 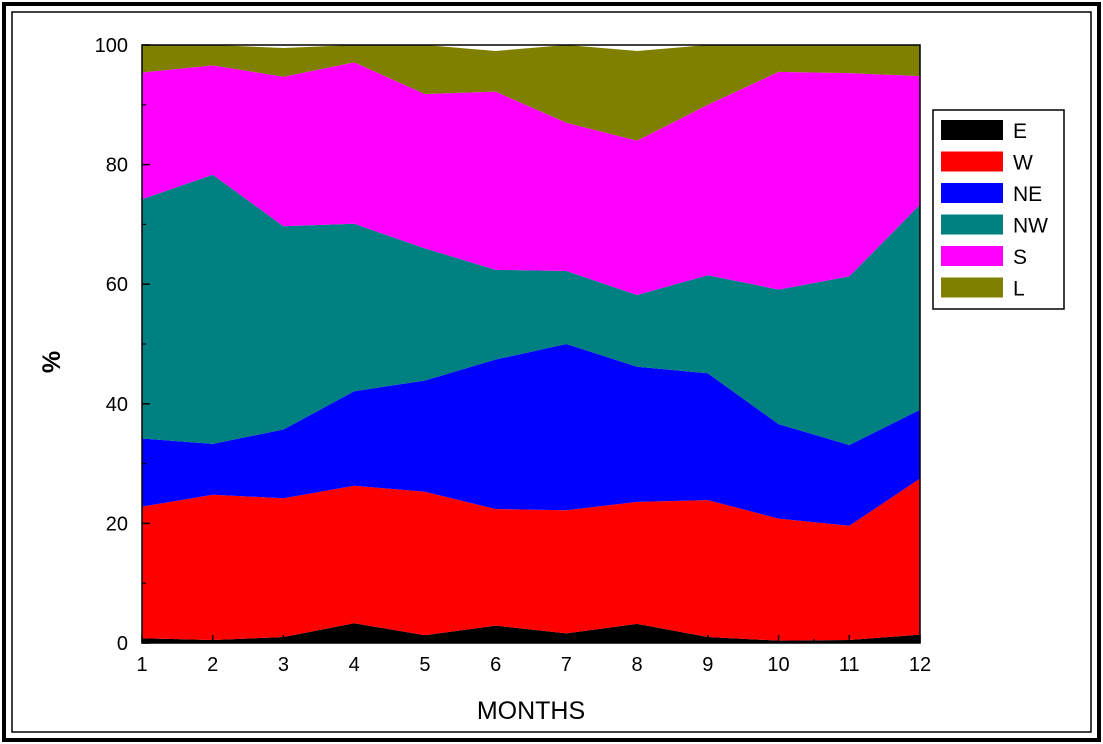 I want to click on legend-swatch-ne, so click(x=972, y=193).